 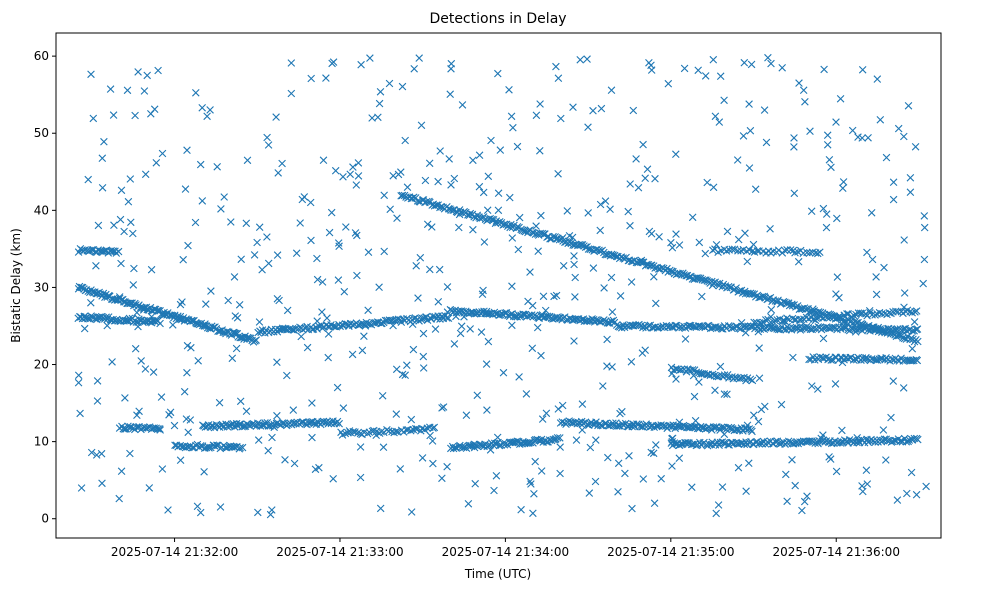 What do you see at coordinates (671, 242) in the screenshot?
I see `data-point-1945` at bounding box center [671, 242].